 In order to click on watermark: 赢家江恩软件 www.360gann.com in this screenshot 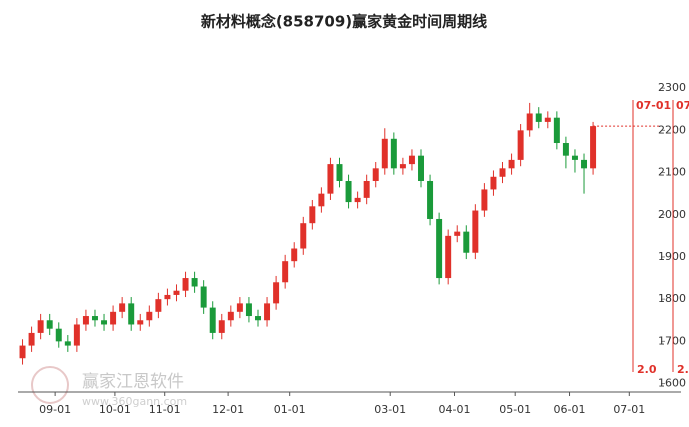, I will do `click(109, 387)`.